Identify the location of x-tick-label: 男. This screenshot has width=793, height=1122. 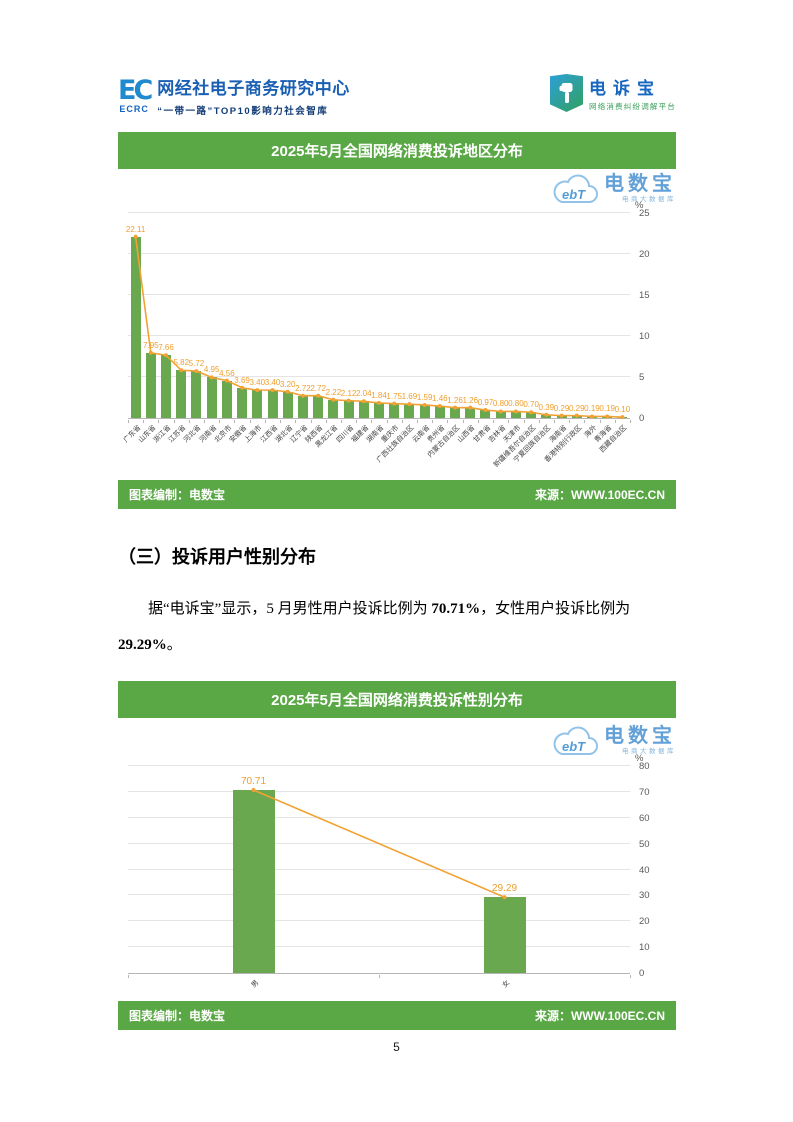
(254, 984).